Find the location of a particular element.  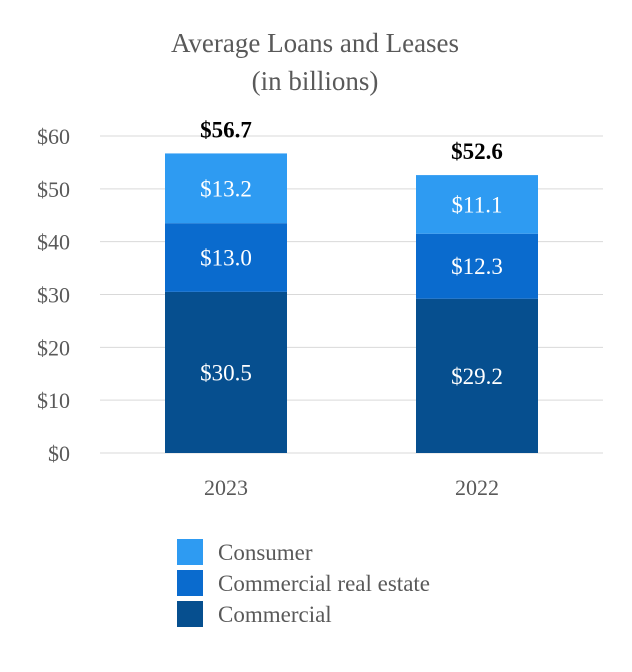

data-label: $11.1 is located at coordinates (477, 204).